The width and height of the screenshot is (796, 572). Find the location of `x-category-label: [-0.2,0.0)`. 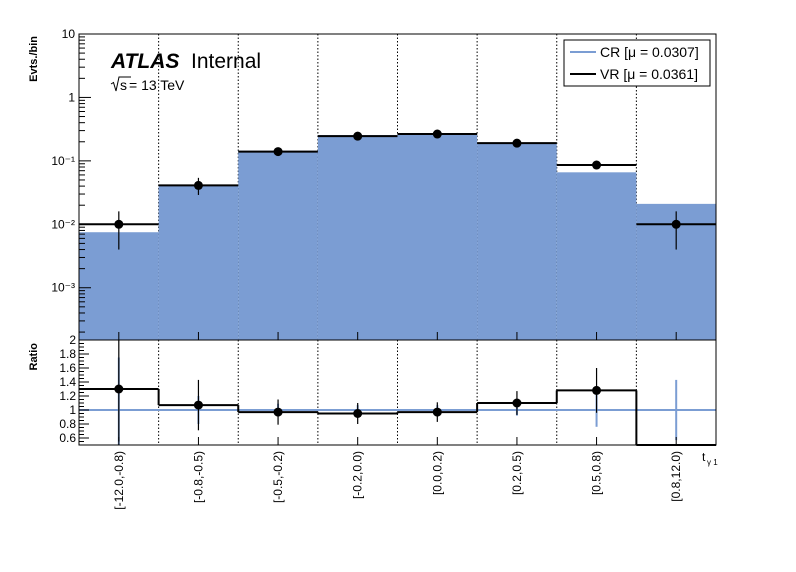

x-category-label: [-0.2,0.0) is located at coordinates (358, 475).